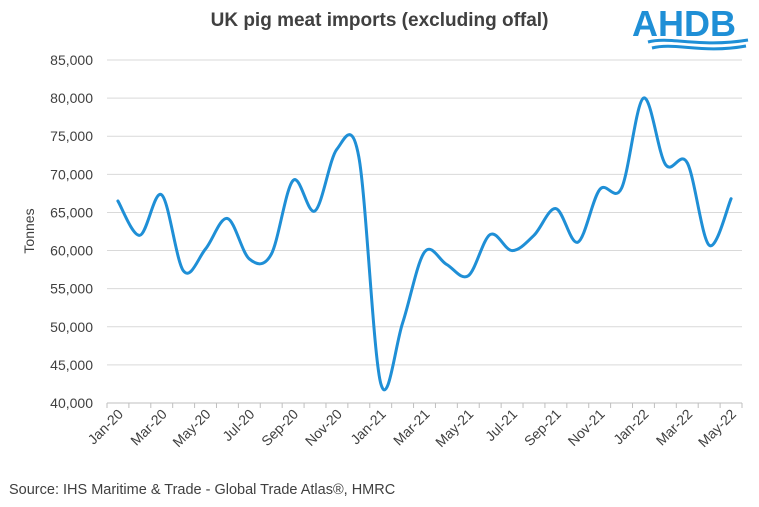 The width and height of the screenshot is (759, 507). I want to click on y-tick-label: 60,000, so click(71, 251).